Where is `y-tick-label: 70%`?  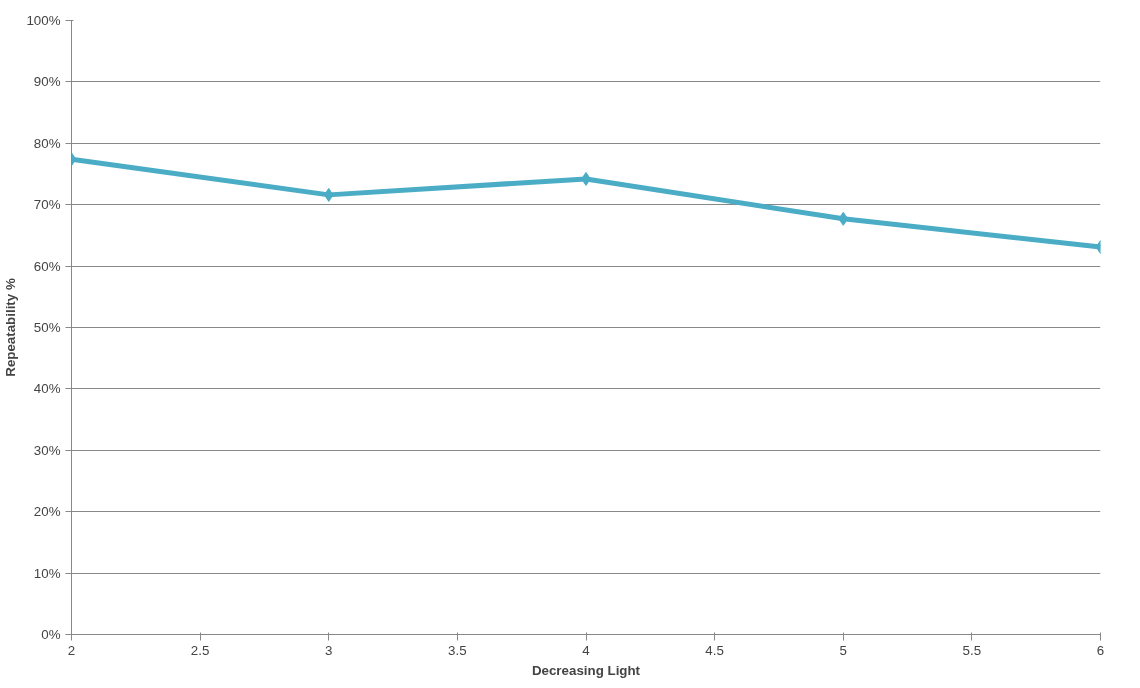 y-tick-label: 70% is located at coordinates (47, 205).